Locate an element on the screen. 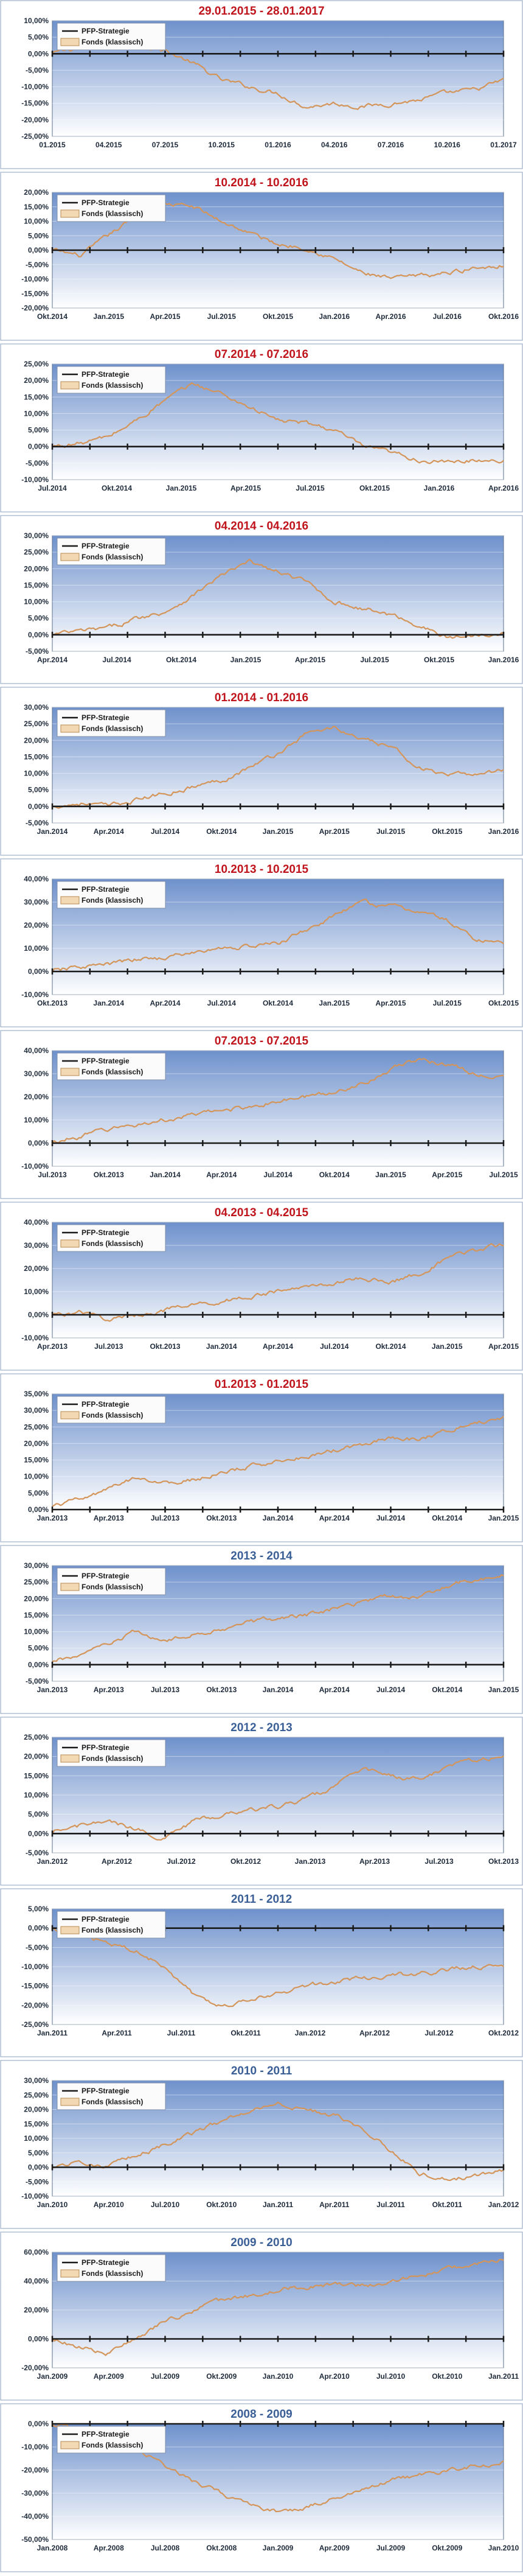 Image resolution: width=523 pixels, height=2576 pixels. x-tick-label: Apr.2010 is located at coordinates (109, 2204).